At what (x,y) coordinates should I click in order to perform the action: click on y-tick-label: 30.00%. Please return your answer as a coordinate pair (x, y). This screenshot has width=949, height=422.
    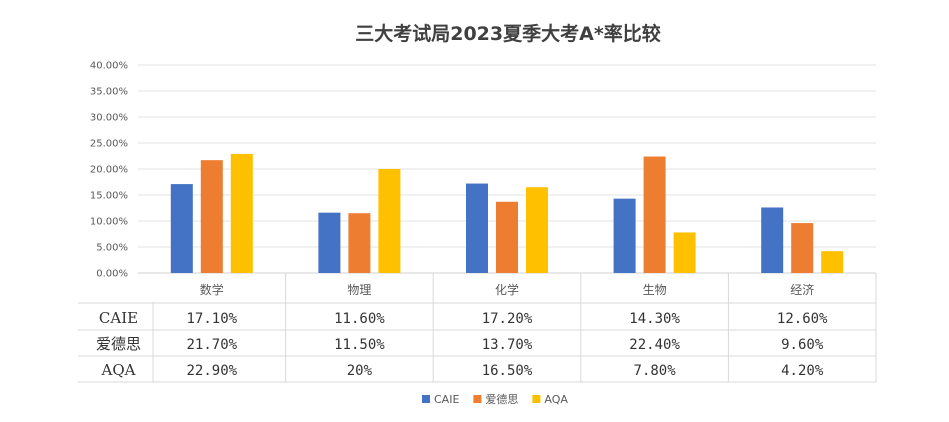
    Looking at the image, I should click on (109, 118).